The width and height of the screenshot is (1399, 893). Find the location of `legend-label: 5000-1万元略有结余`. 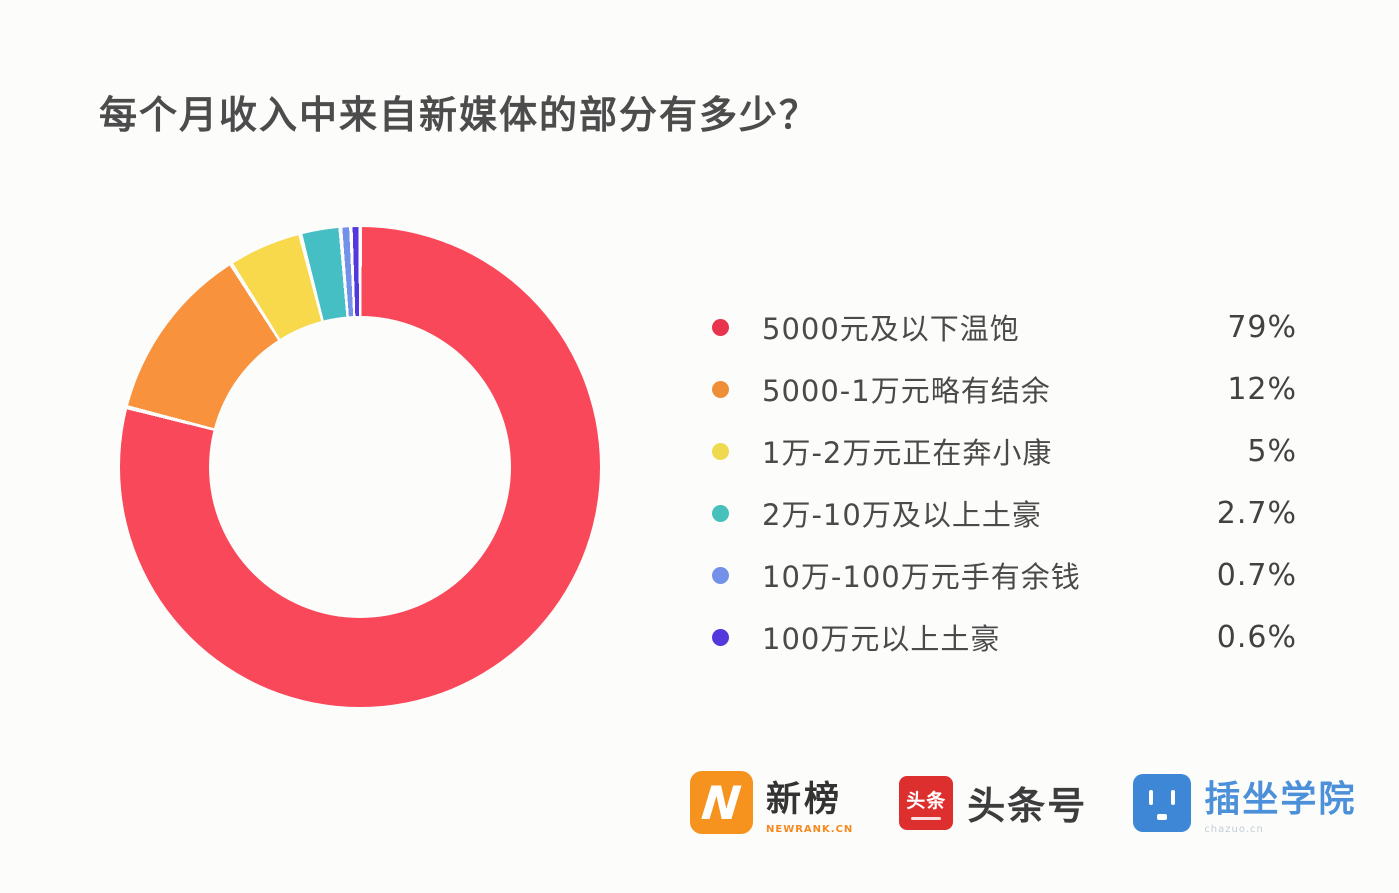

legend-label: 5000-1万元略有结余 is located at coordinates (906, 391).